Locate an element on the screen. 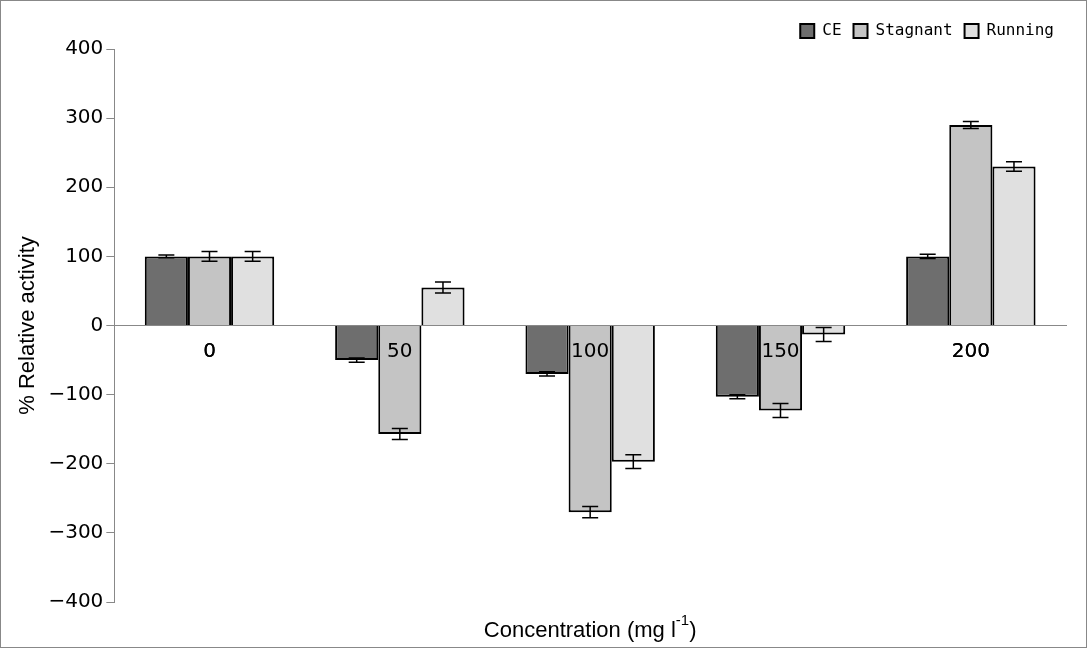 The width and height of the screenshot is (1087, 648). y-tick-label: 300 is located at coordinates (84, 116).